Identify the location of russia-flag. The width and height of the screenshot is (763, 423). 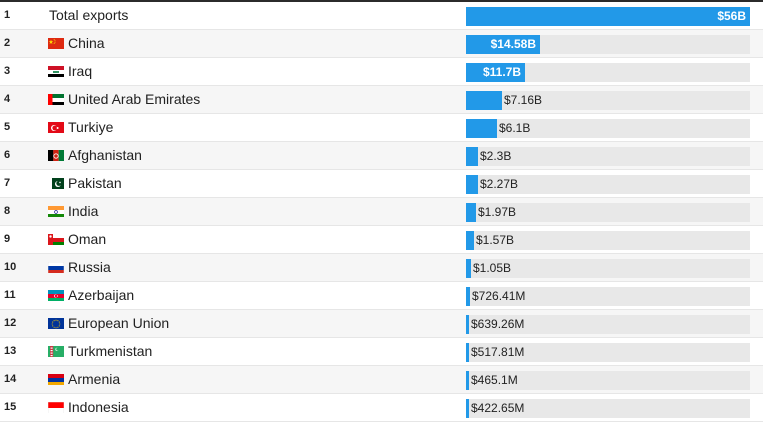
(56, 267).